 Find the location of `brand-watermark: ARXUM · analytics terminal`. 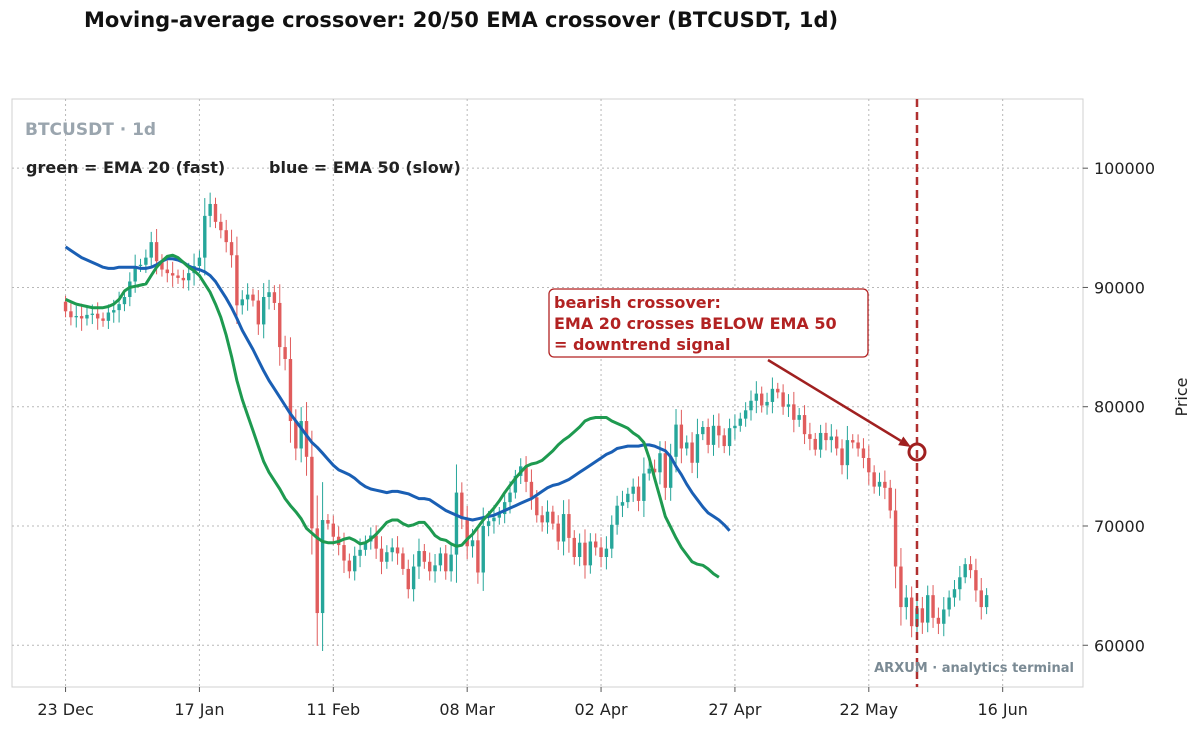

brand-watermark: ARXUM · analytics terminal is located at coordinates (974, 668).